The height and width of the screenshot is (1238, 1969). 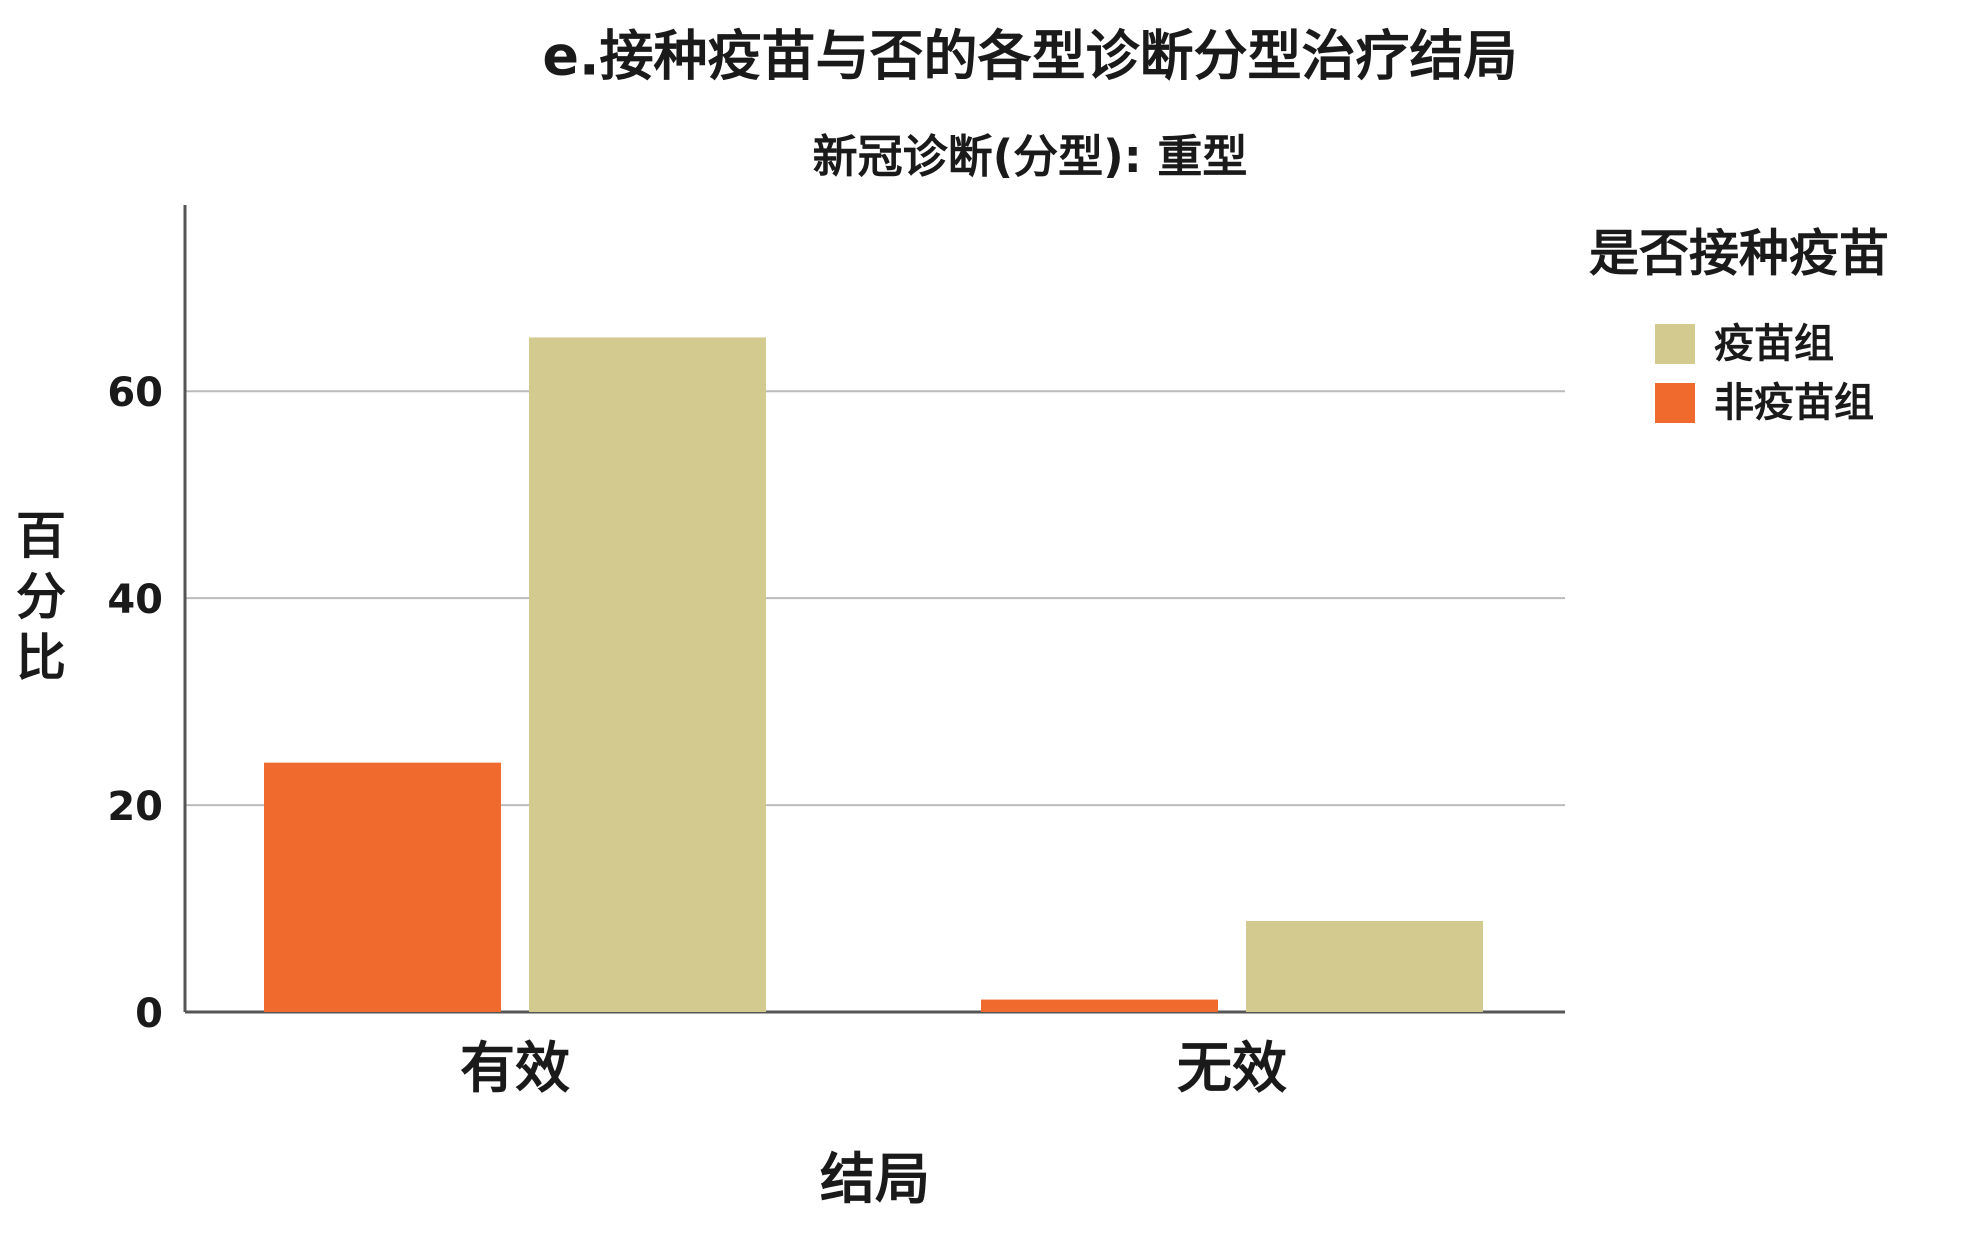 I want to click on legend-label: 疫苗组, so click(x=1774, y=344).